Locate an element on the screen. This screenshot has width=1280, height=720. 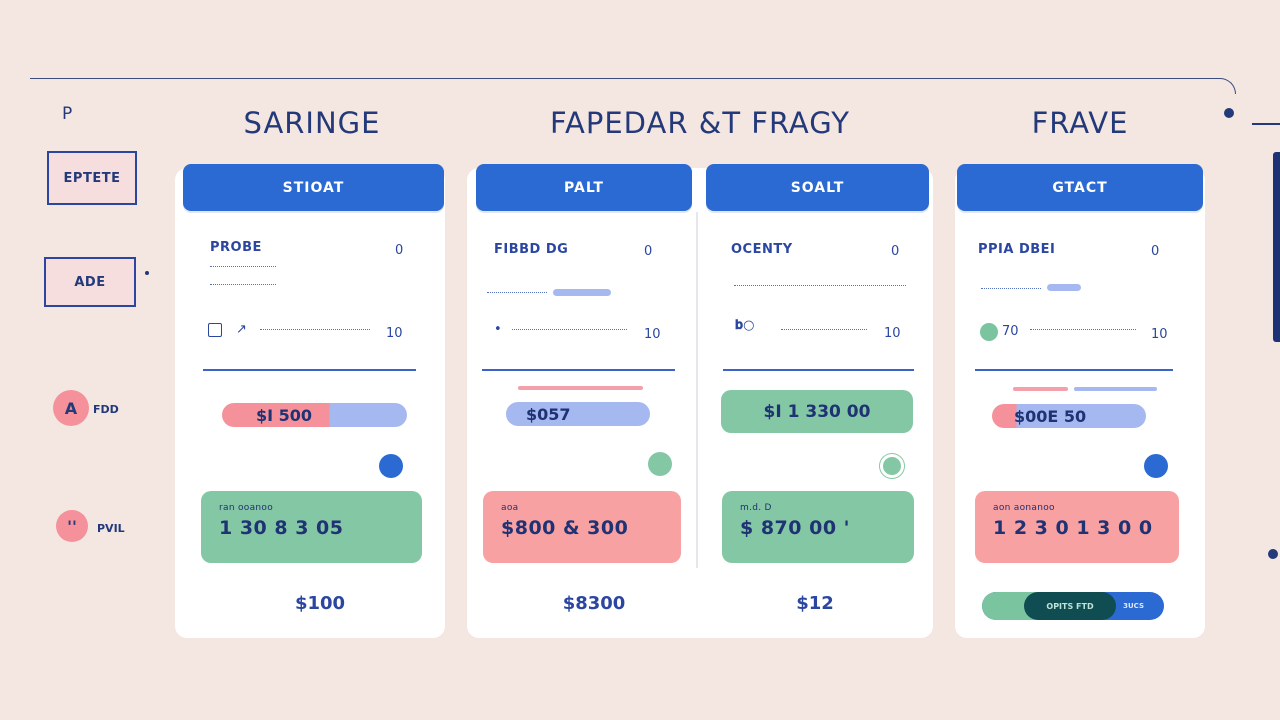
card-3-action-dot-icon is located at coordinates (892, 466).